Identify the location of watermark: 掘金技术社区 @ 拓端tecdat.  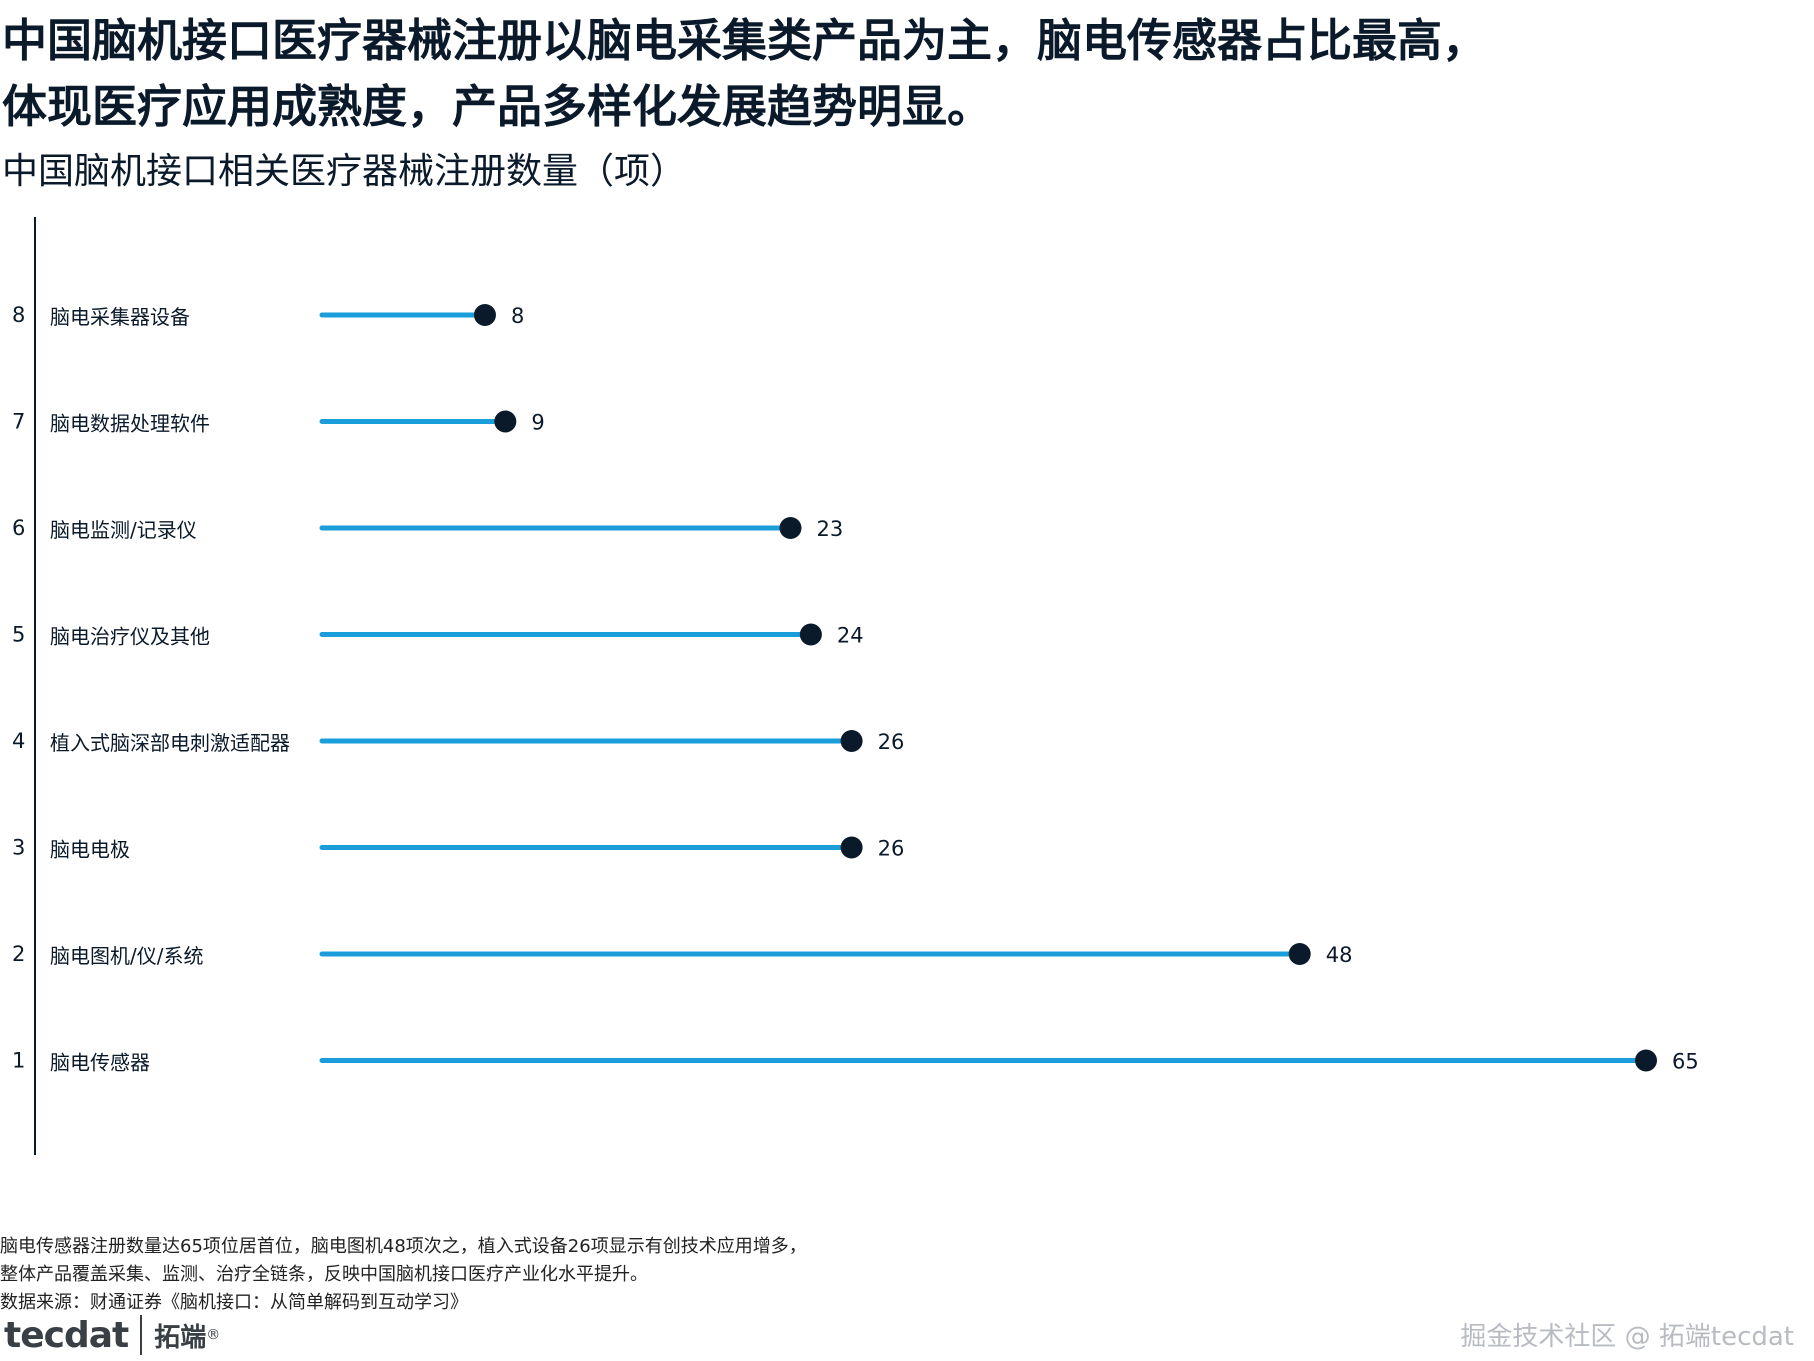
(1627, 1337).